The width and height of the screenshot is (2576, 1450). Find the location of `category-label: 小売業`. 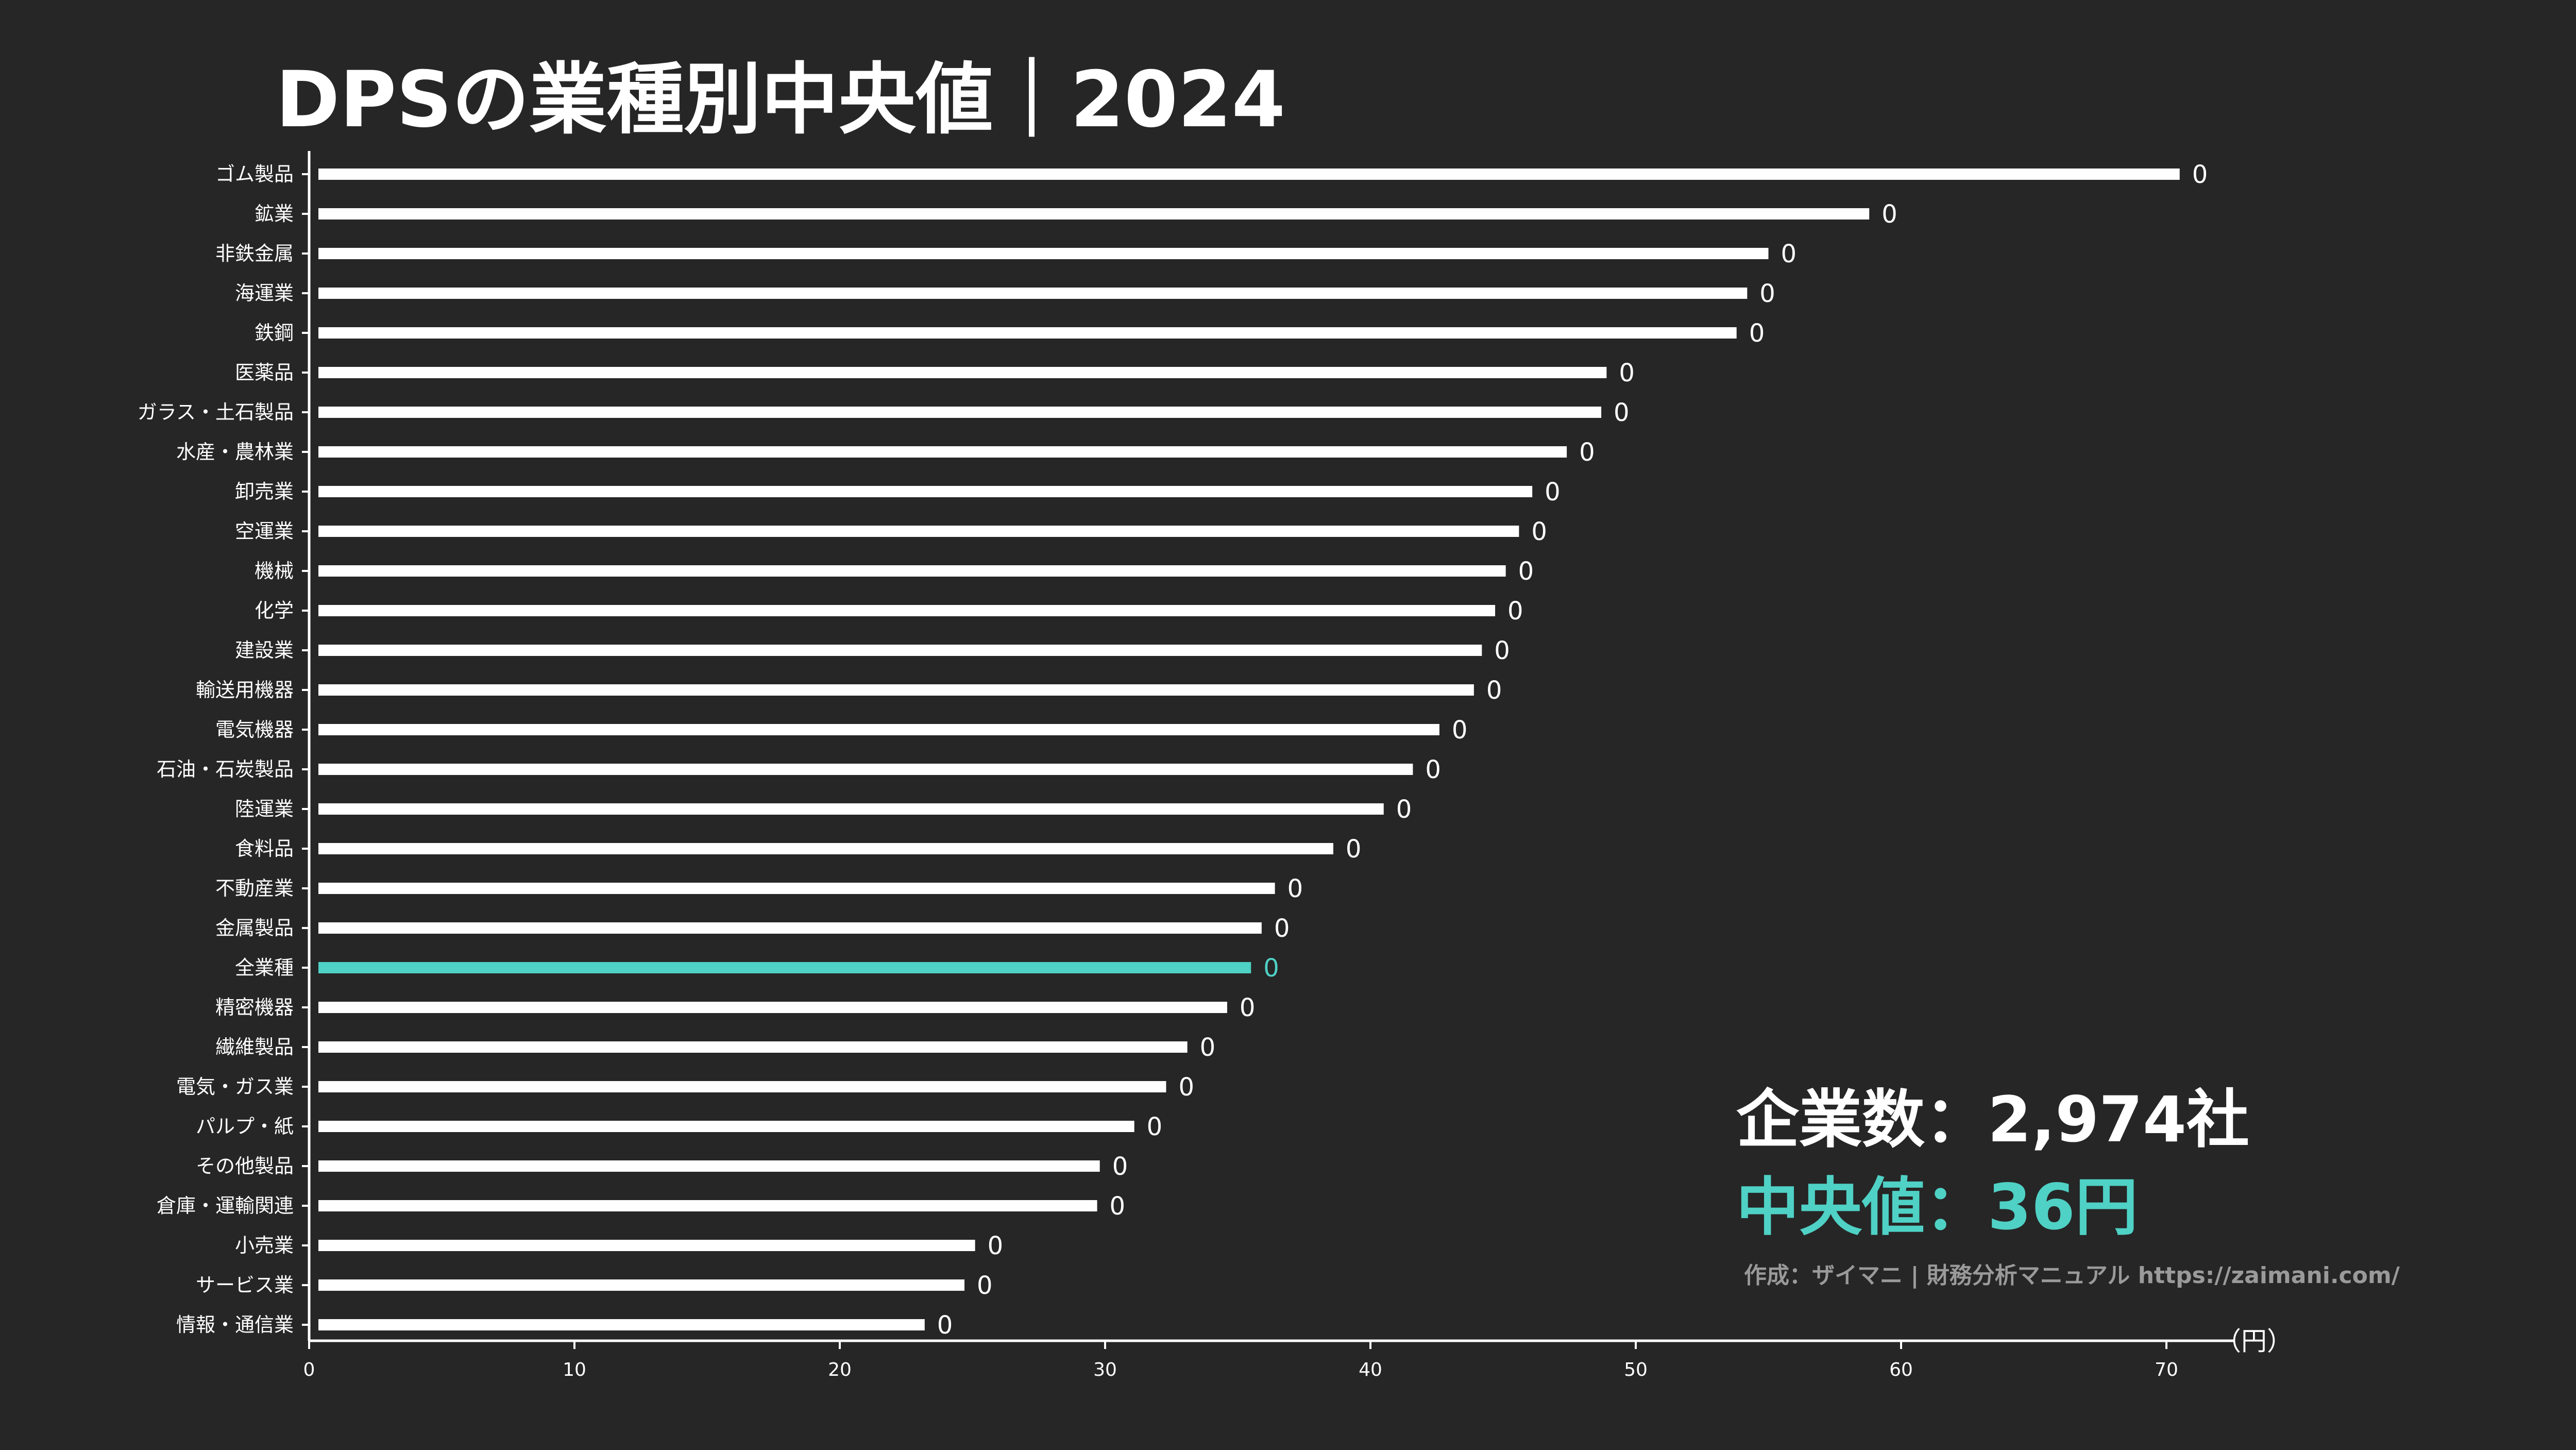

category-label: 小売業 is located at coordinates (264, 1245).